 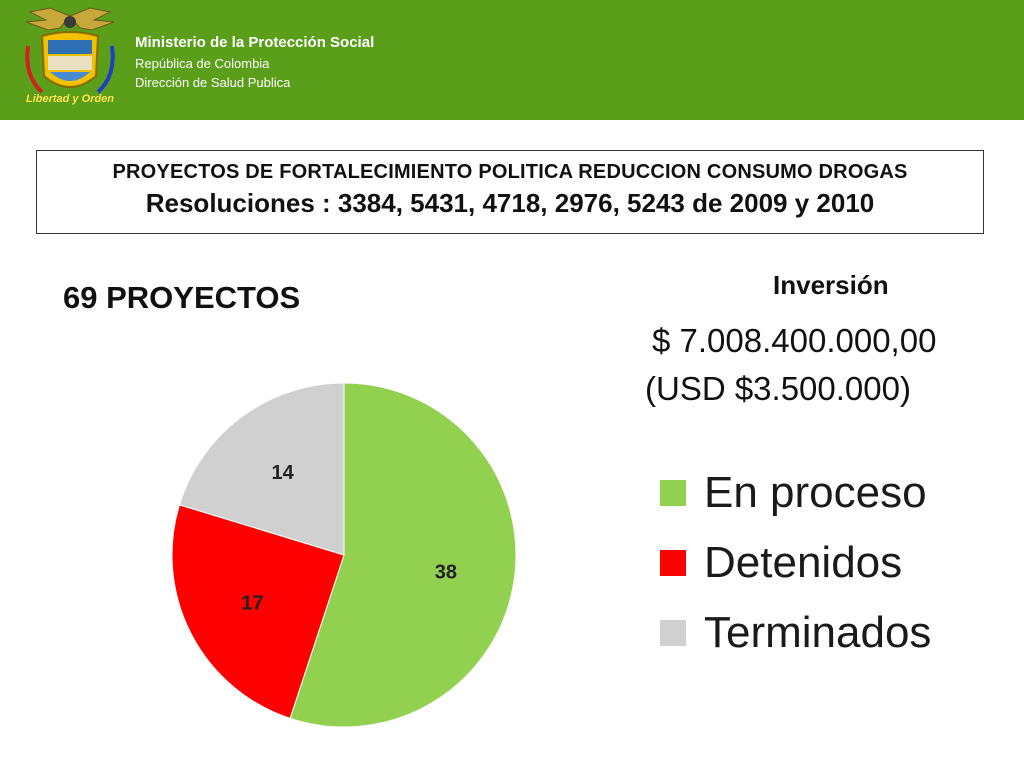 What do you see at coordinates (282, 473) in the screenshot?
I see `data-label-terminados: 14` at bounding box center [282, 473].